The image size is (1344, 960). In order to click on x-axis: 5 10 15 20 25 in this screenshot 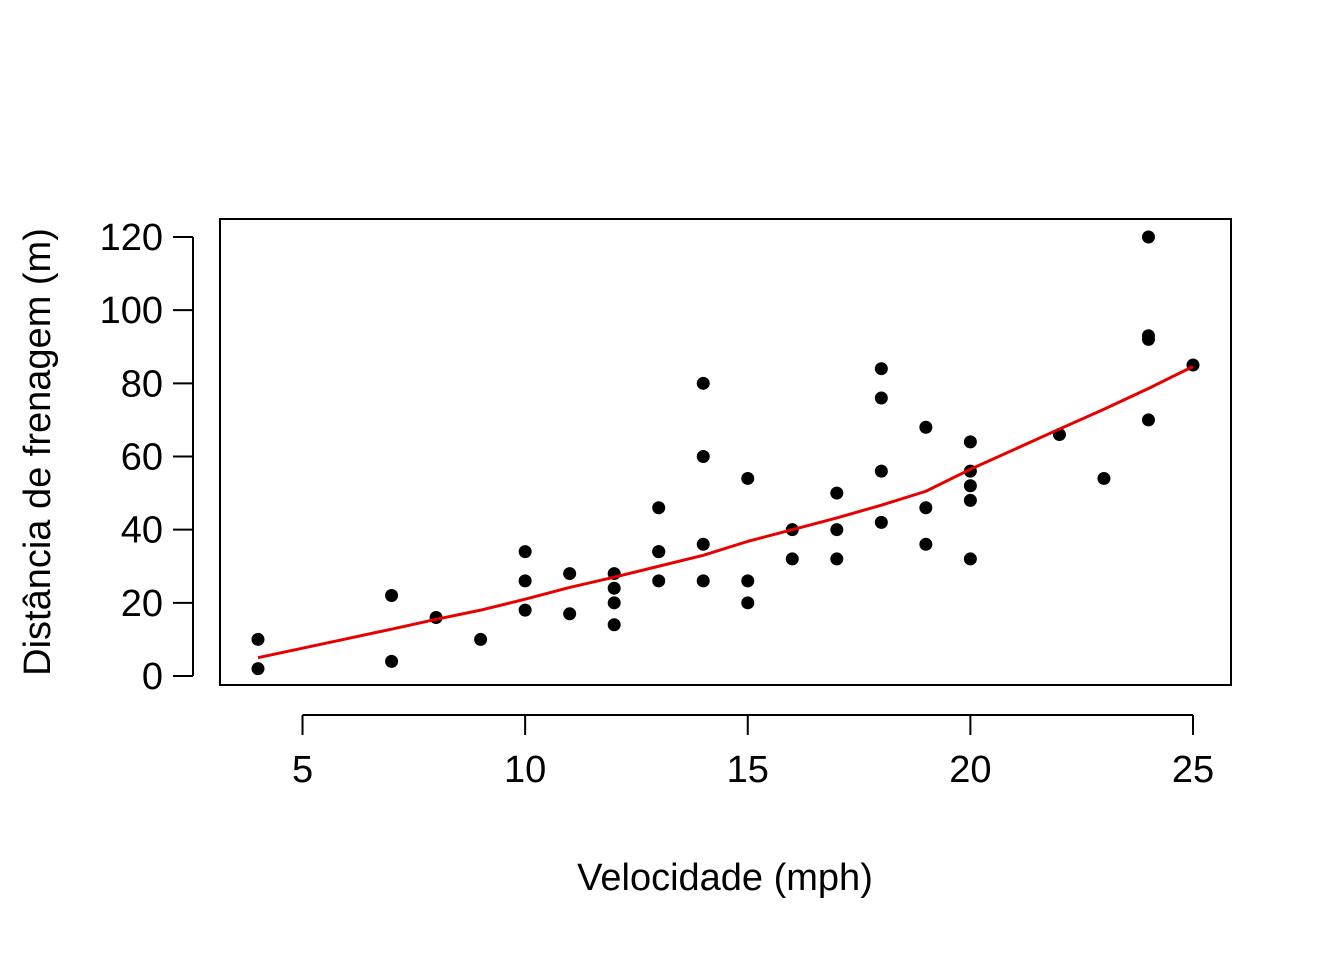, I will do `click(753, 752)`.